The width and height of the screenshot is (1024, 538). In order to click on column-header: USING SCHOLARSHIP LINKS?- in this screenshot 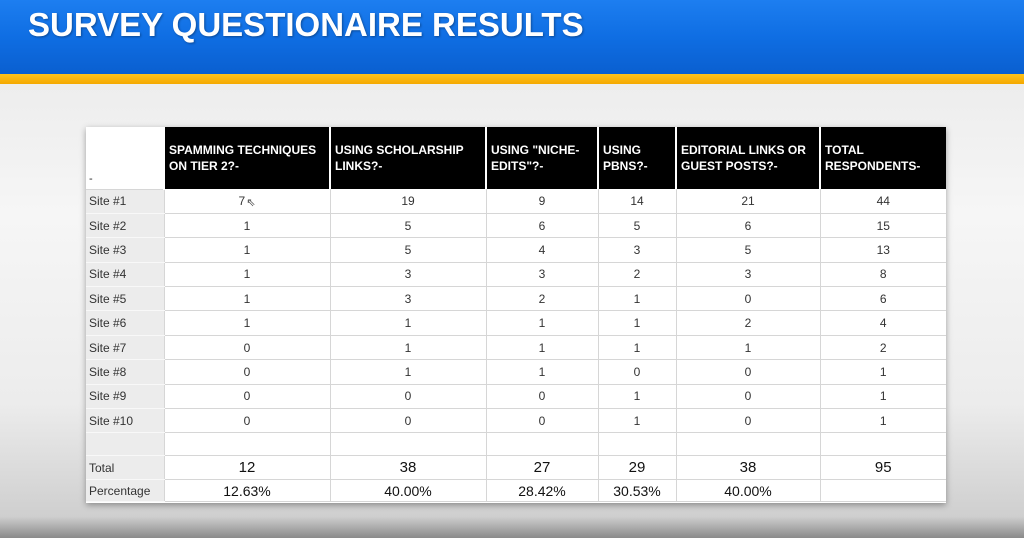, I will do `click(407, 158)`.